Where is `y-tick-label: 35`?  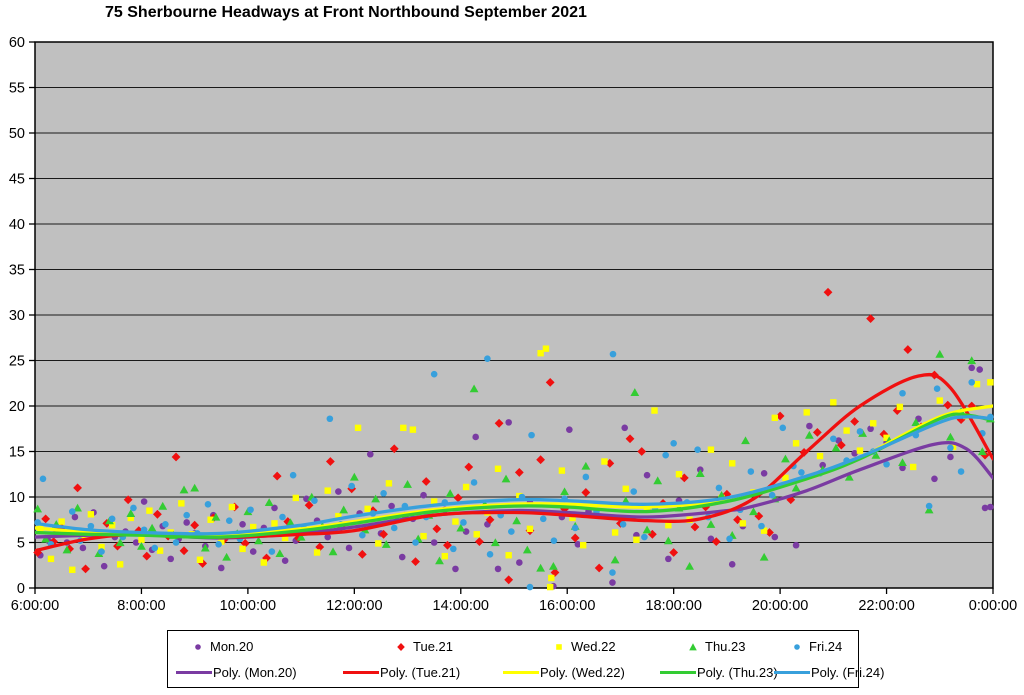
y-tick-label: 35 is located at coordinates (17, 271).